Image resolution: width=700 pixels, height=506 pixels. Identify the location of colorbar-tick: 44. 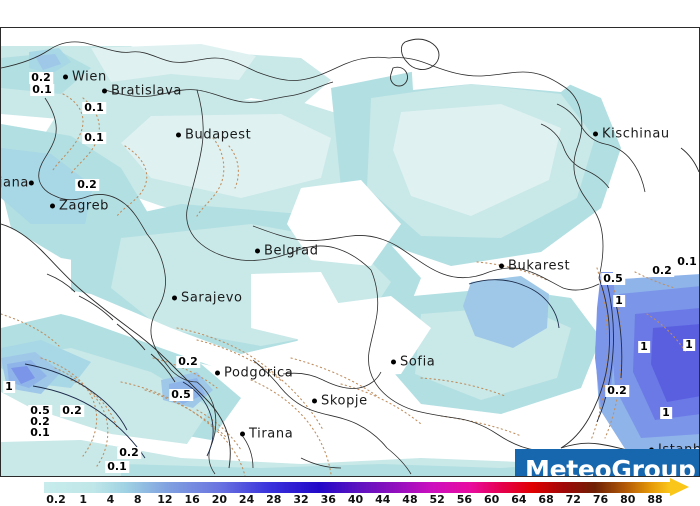
(383, 499).